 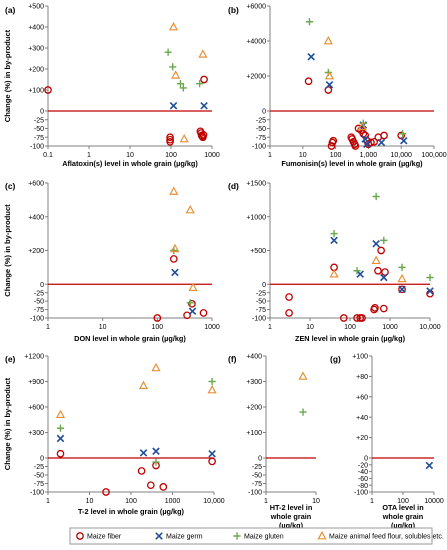 What do you see at coordinates (386, 537) in the screenshot?
I see `legend-label: Maize animal feed flour, solubles etc.` at bounding box center [386, 537].